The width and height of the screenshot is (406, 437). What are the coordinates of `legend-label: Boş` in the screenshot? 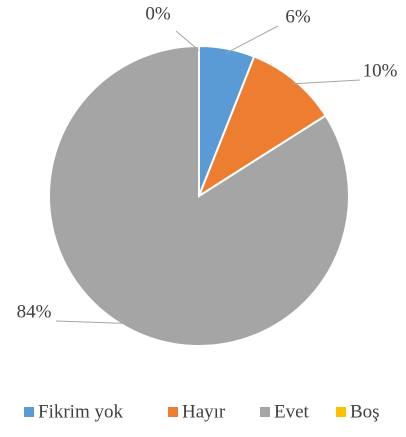 It's located at (365, 411).